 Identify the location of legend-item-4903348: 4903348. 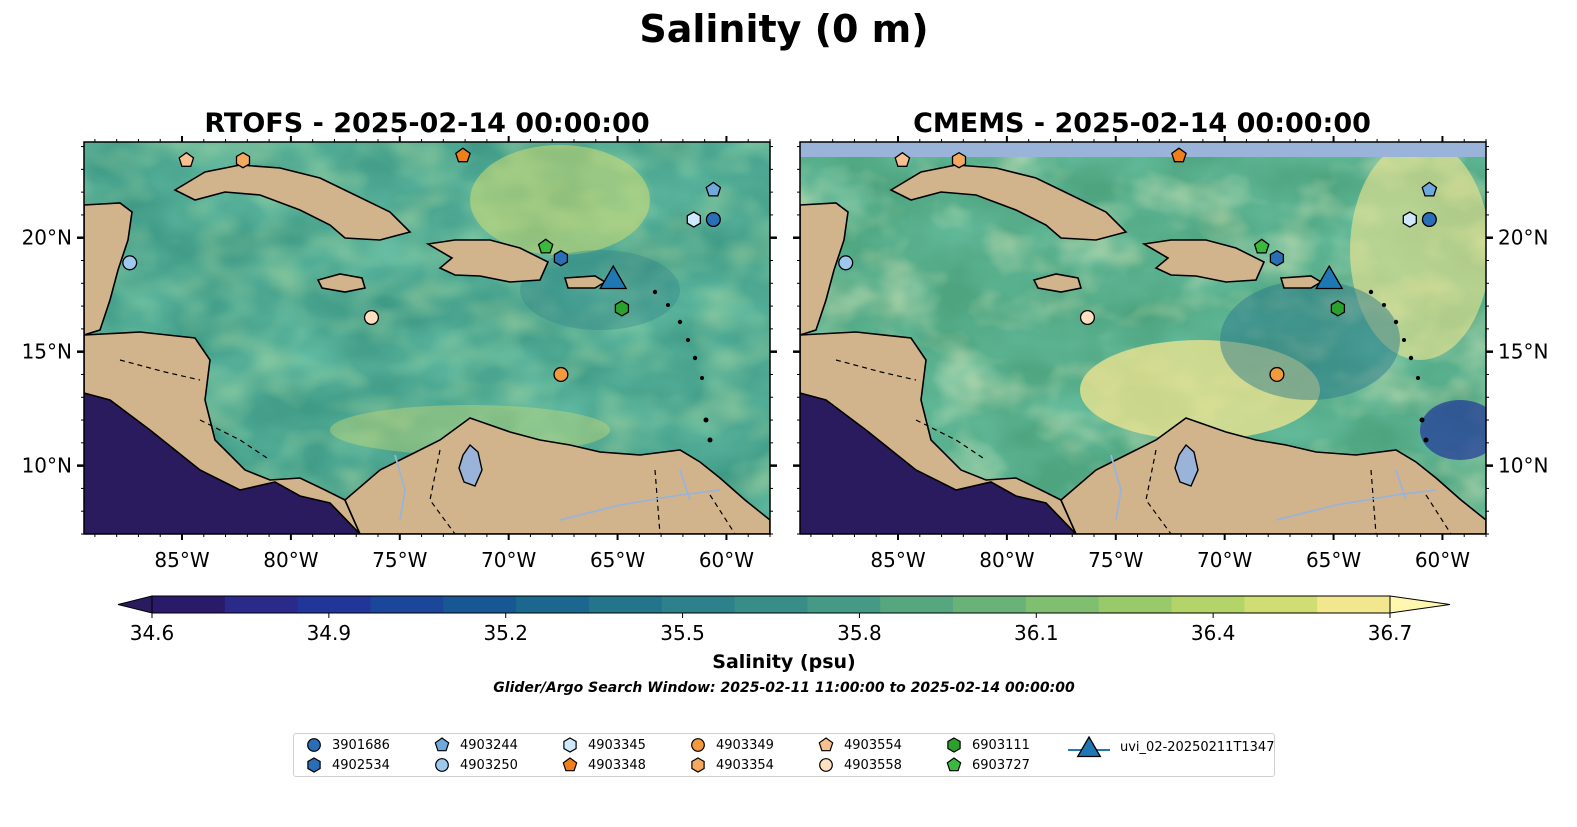
(603, 765).